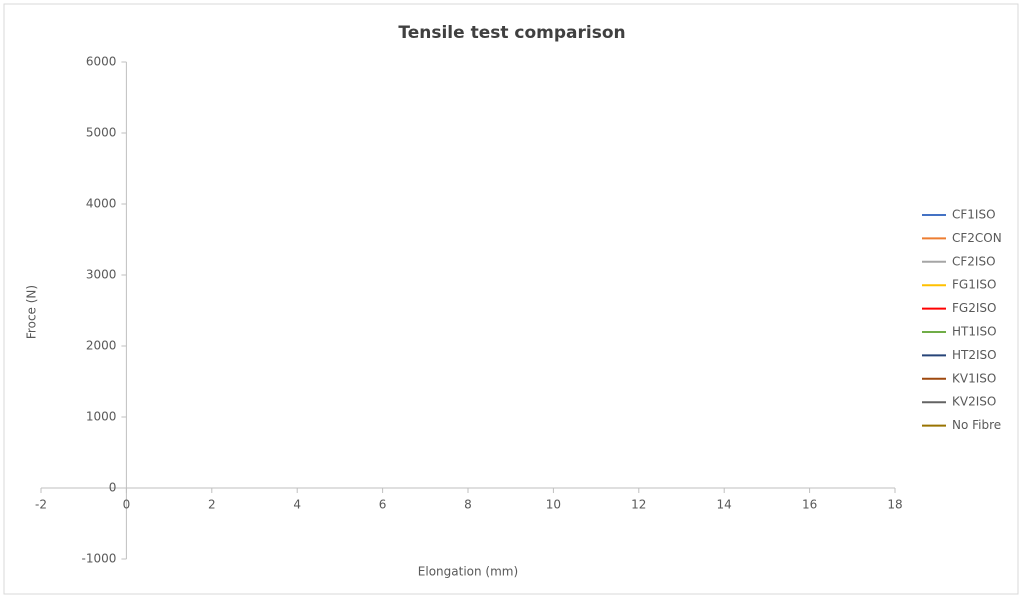 The image size is (1024, 601). What do you see at coordinates (113, 488) in the screenshot?
I see `y-tick-label: 0` at bounding box center [113, 488].